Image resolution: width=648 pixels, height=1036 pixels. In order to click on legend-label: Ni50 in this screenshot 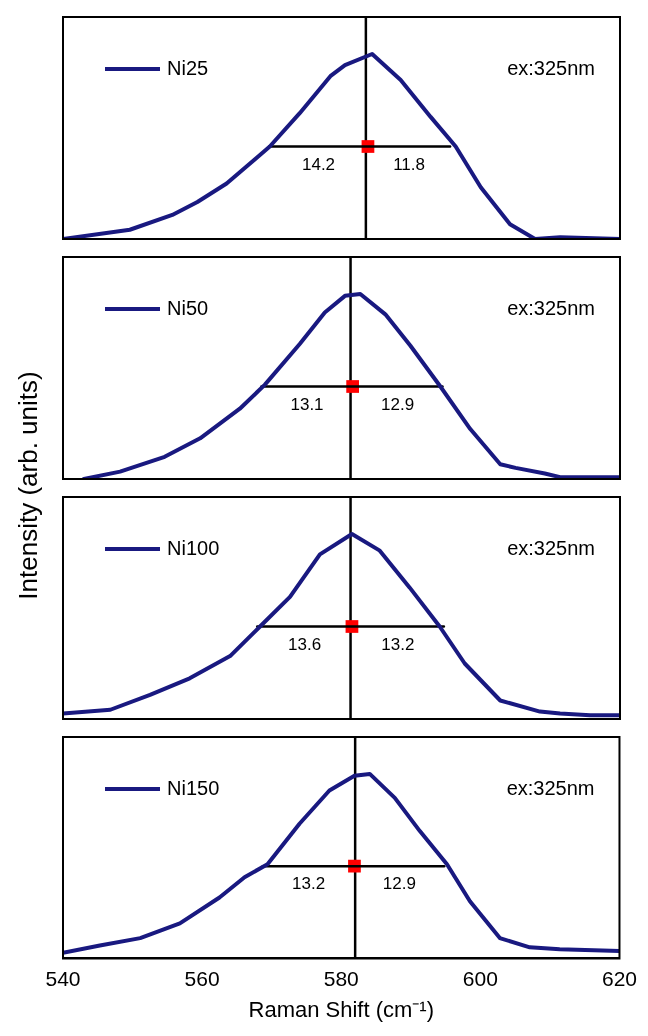, I will do `click(188, 307)`.